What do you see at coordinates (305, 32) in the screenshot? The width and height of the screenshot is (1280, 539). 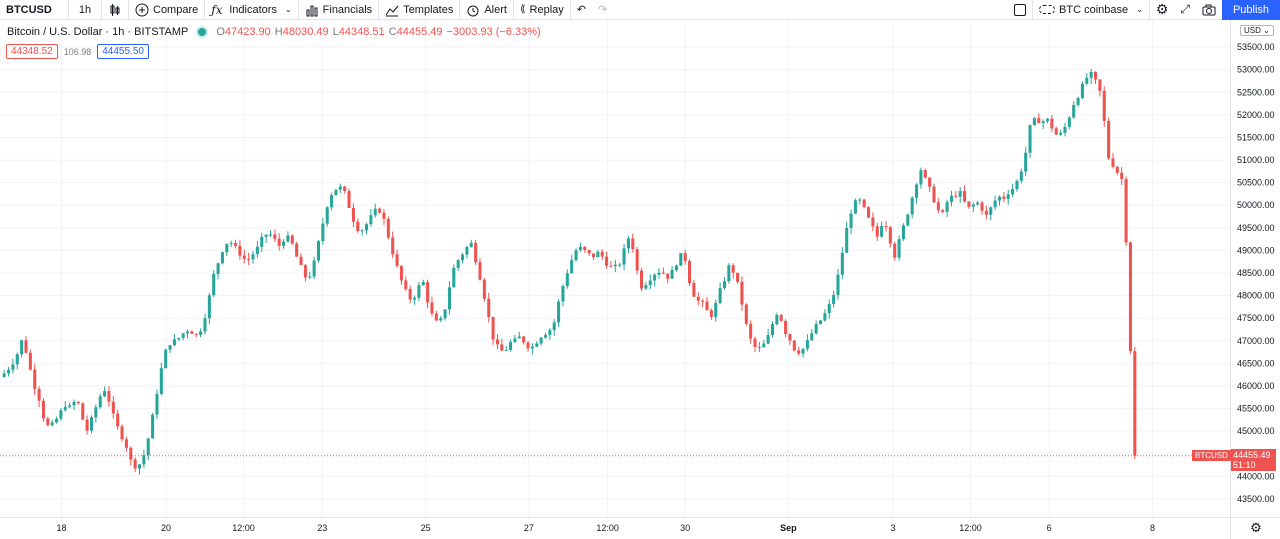 I see `high-value: 48030.49` at bounding box center [305, 32].